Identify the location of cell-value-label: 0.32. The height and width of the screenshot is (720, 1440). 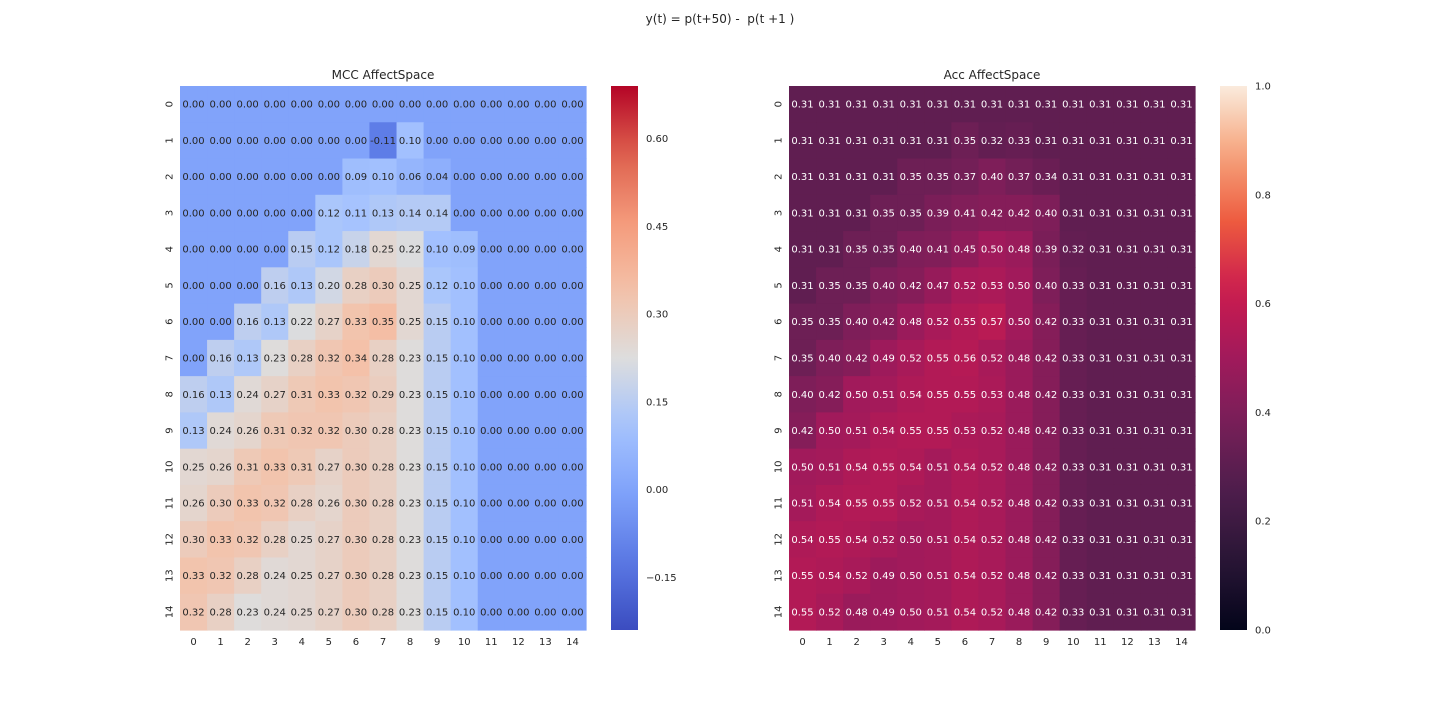
(356, 395).